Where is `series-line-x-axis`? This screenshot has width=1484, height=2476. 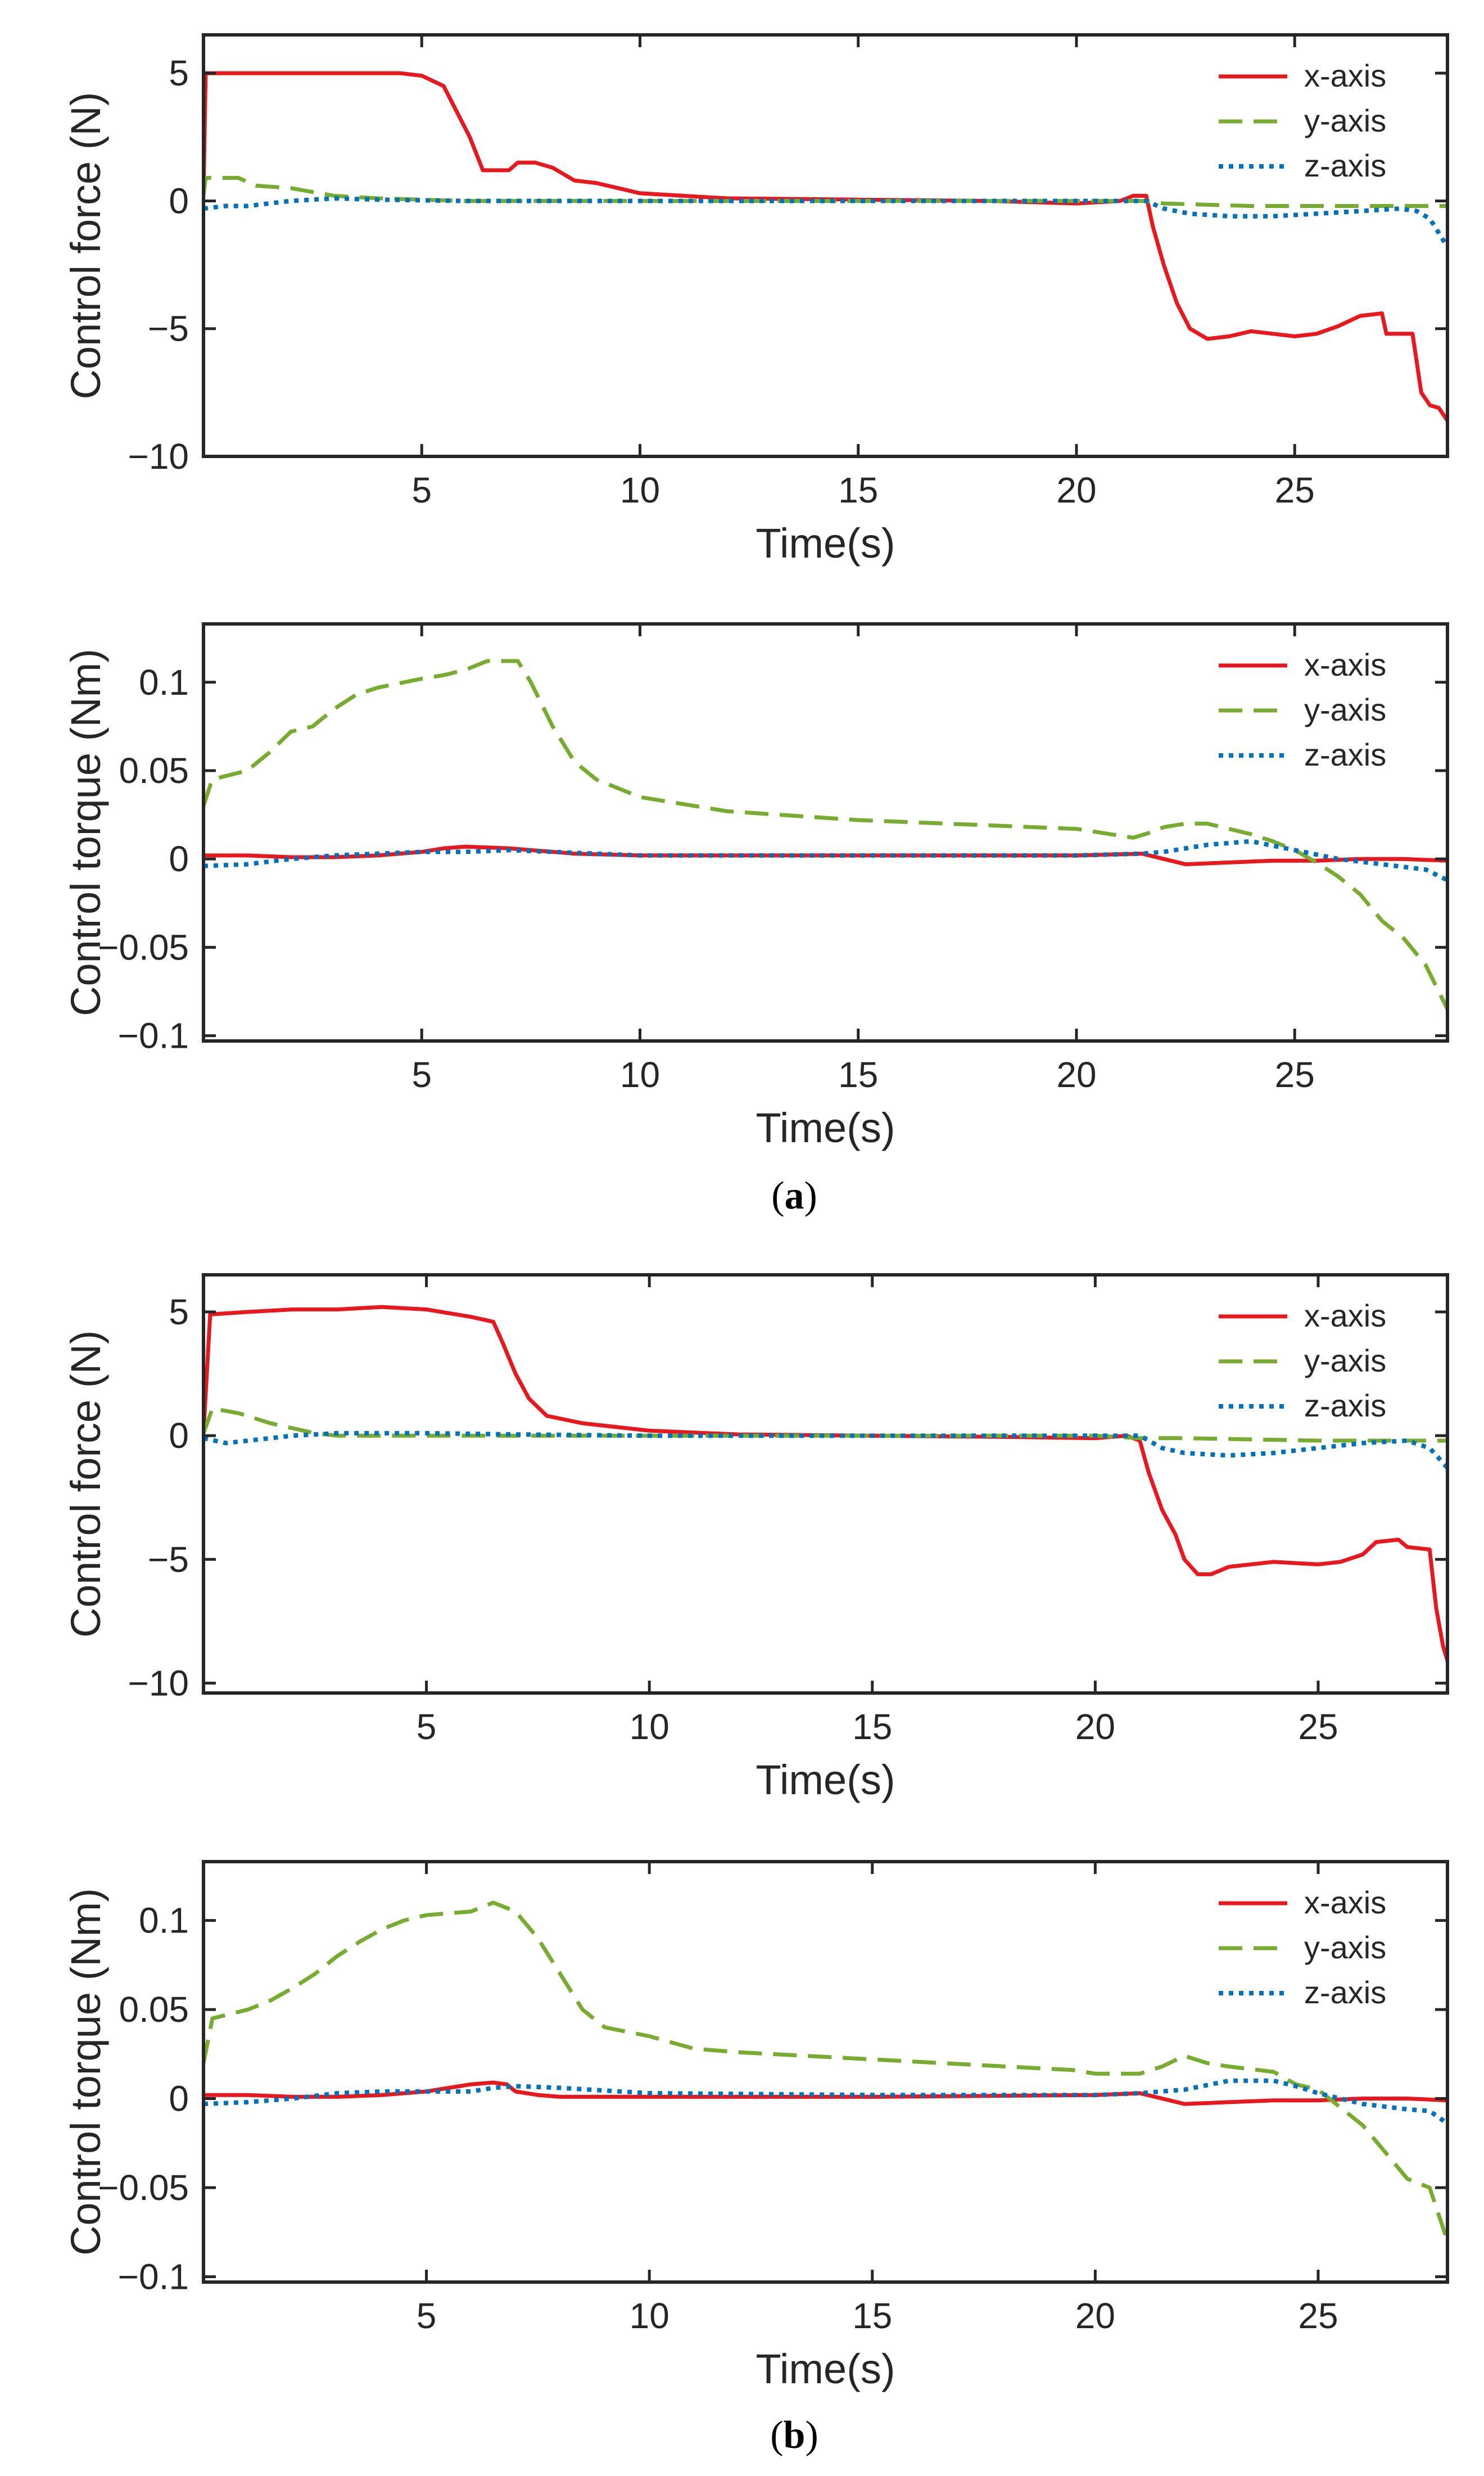 series-line-x-axis is located at coordinates (825, 2093).